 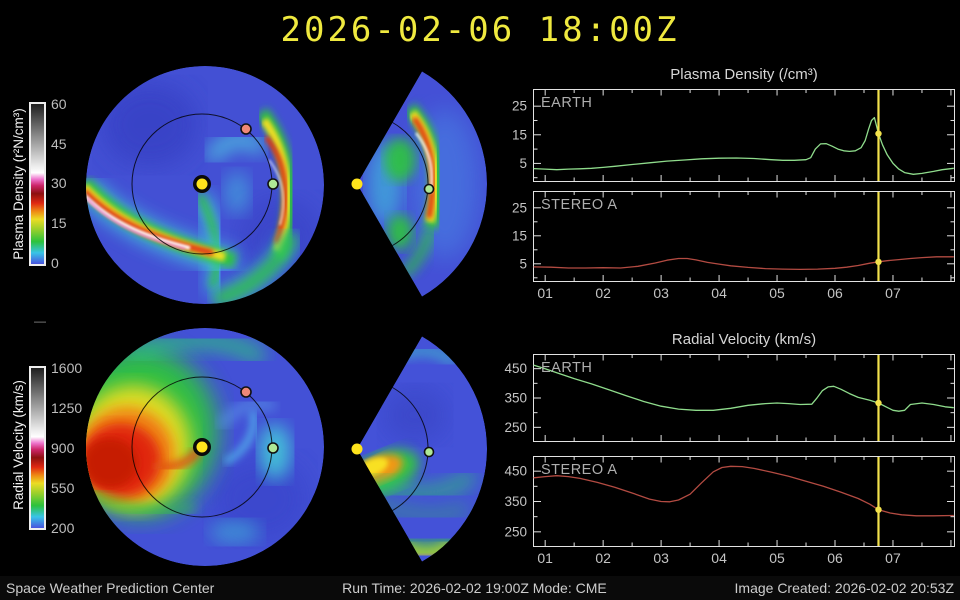 I want to click on density-colorbar, so click(x=37, y=184).